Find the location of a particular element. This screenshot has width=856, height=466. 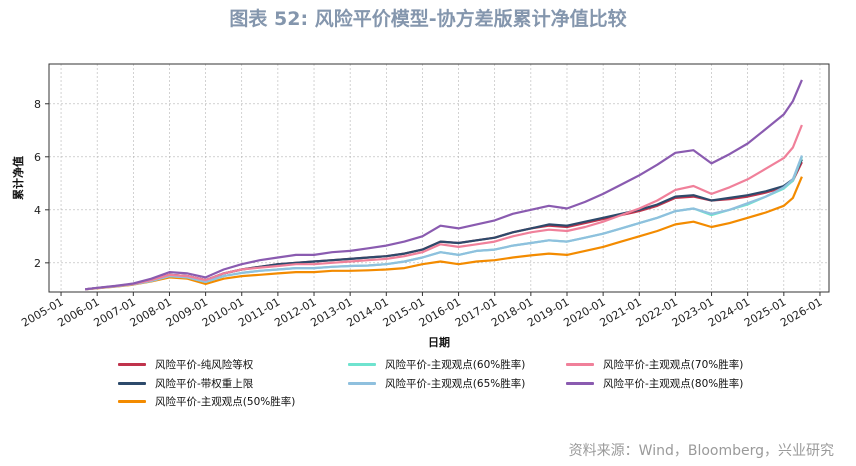

y-tick-label: 6 is located at coordinates (37, 157).